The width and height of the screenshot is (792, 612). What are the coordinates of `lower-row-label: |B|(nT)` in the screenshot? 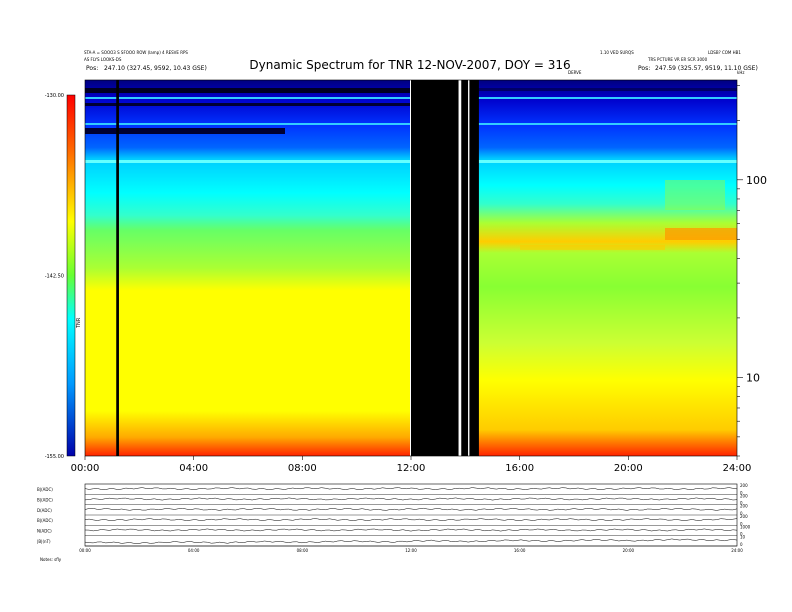 It's located at (44, 541).